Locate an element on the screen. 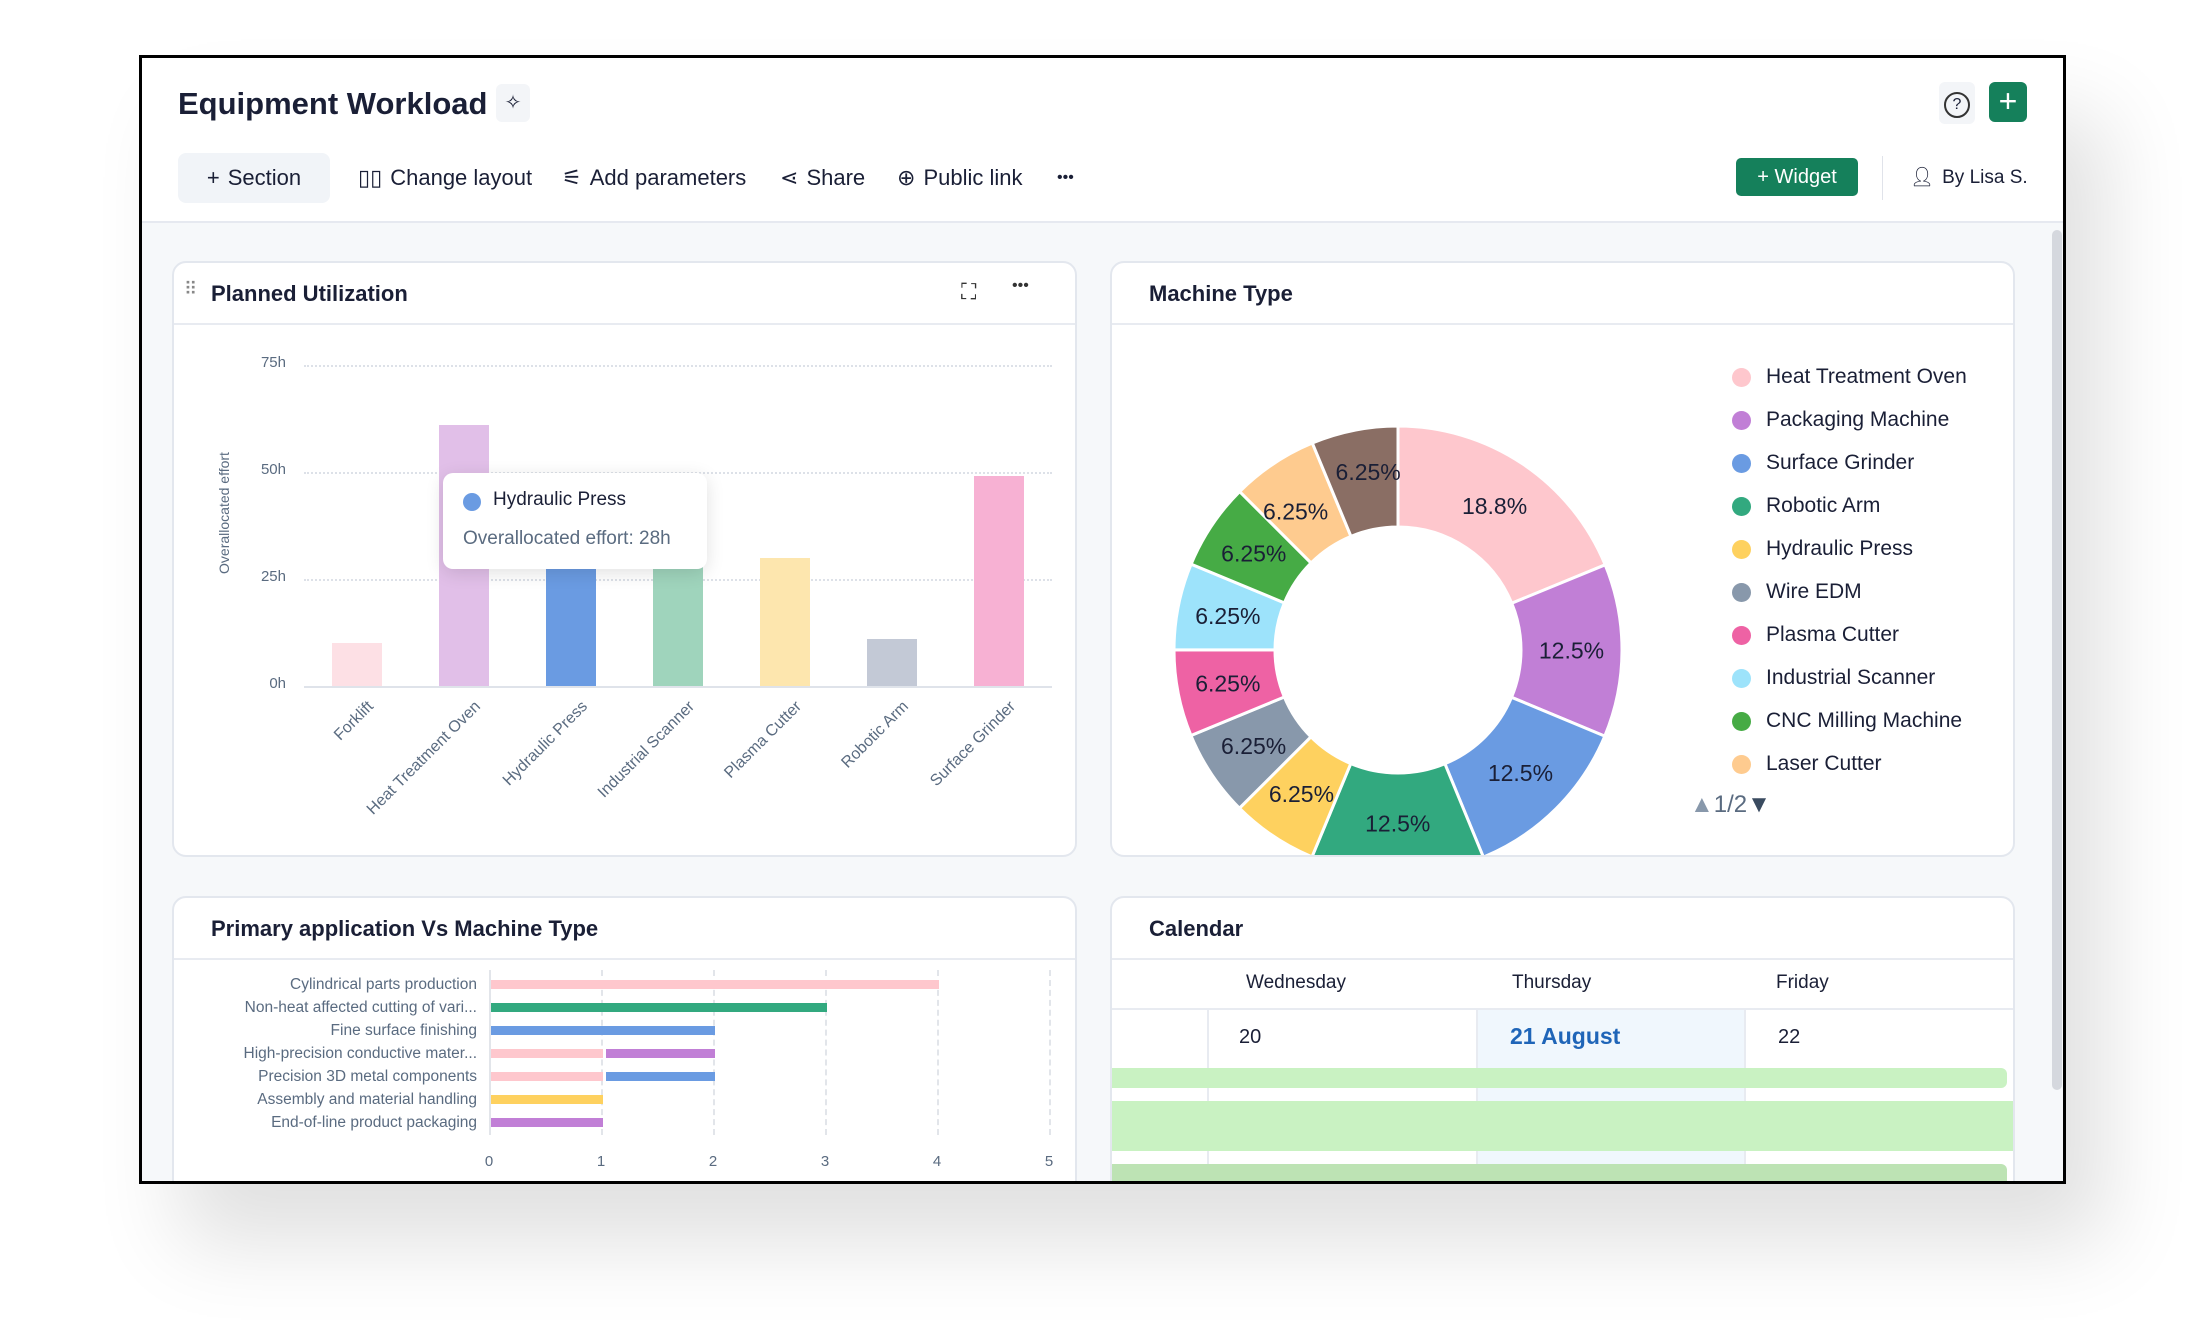 The height and width of the screenshot is (1330, 2194). scrollbar is located at coordinates (2057, 660).